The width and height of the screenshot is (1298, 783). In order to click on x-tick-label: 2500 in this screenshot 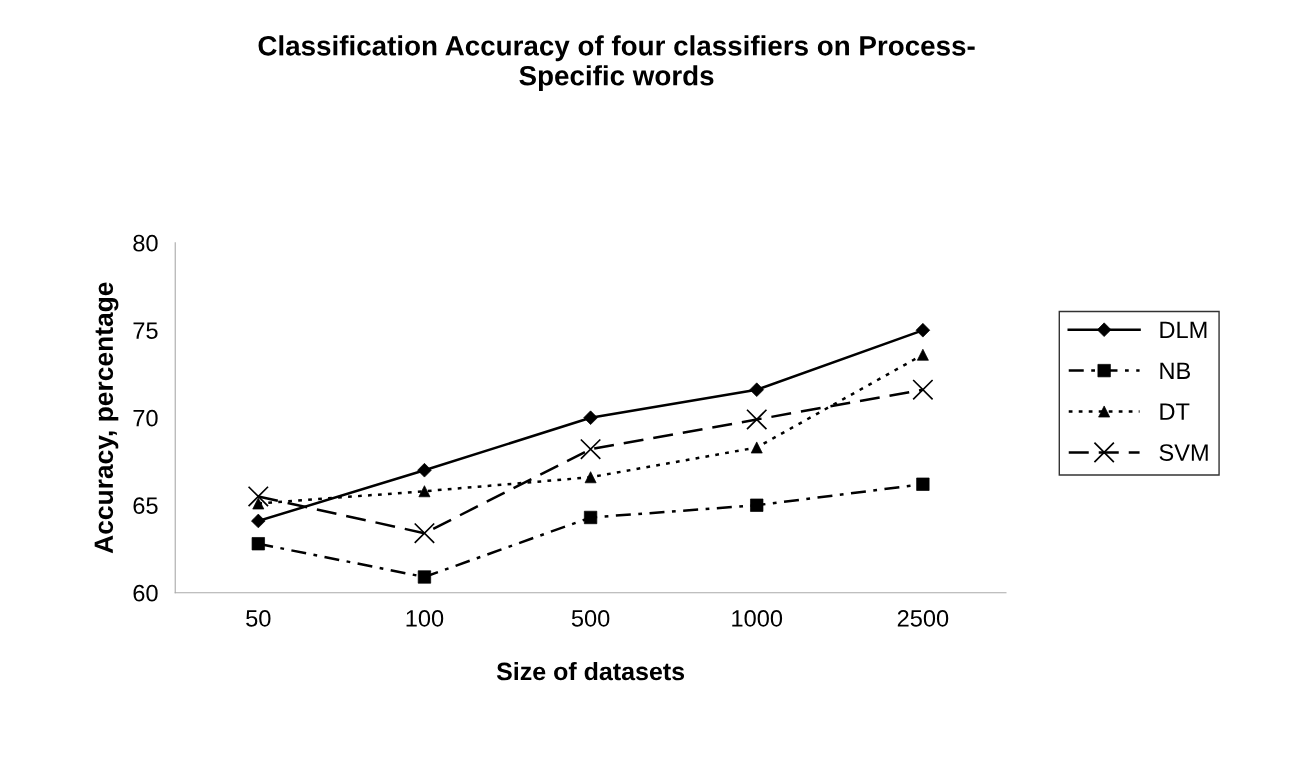, I will do `click(923, 618)`.